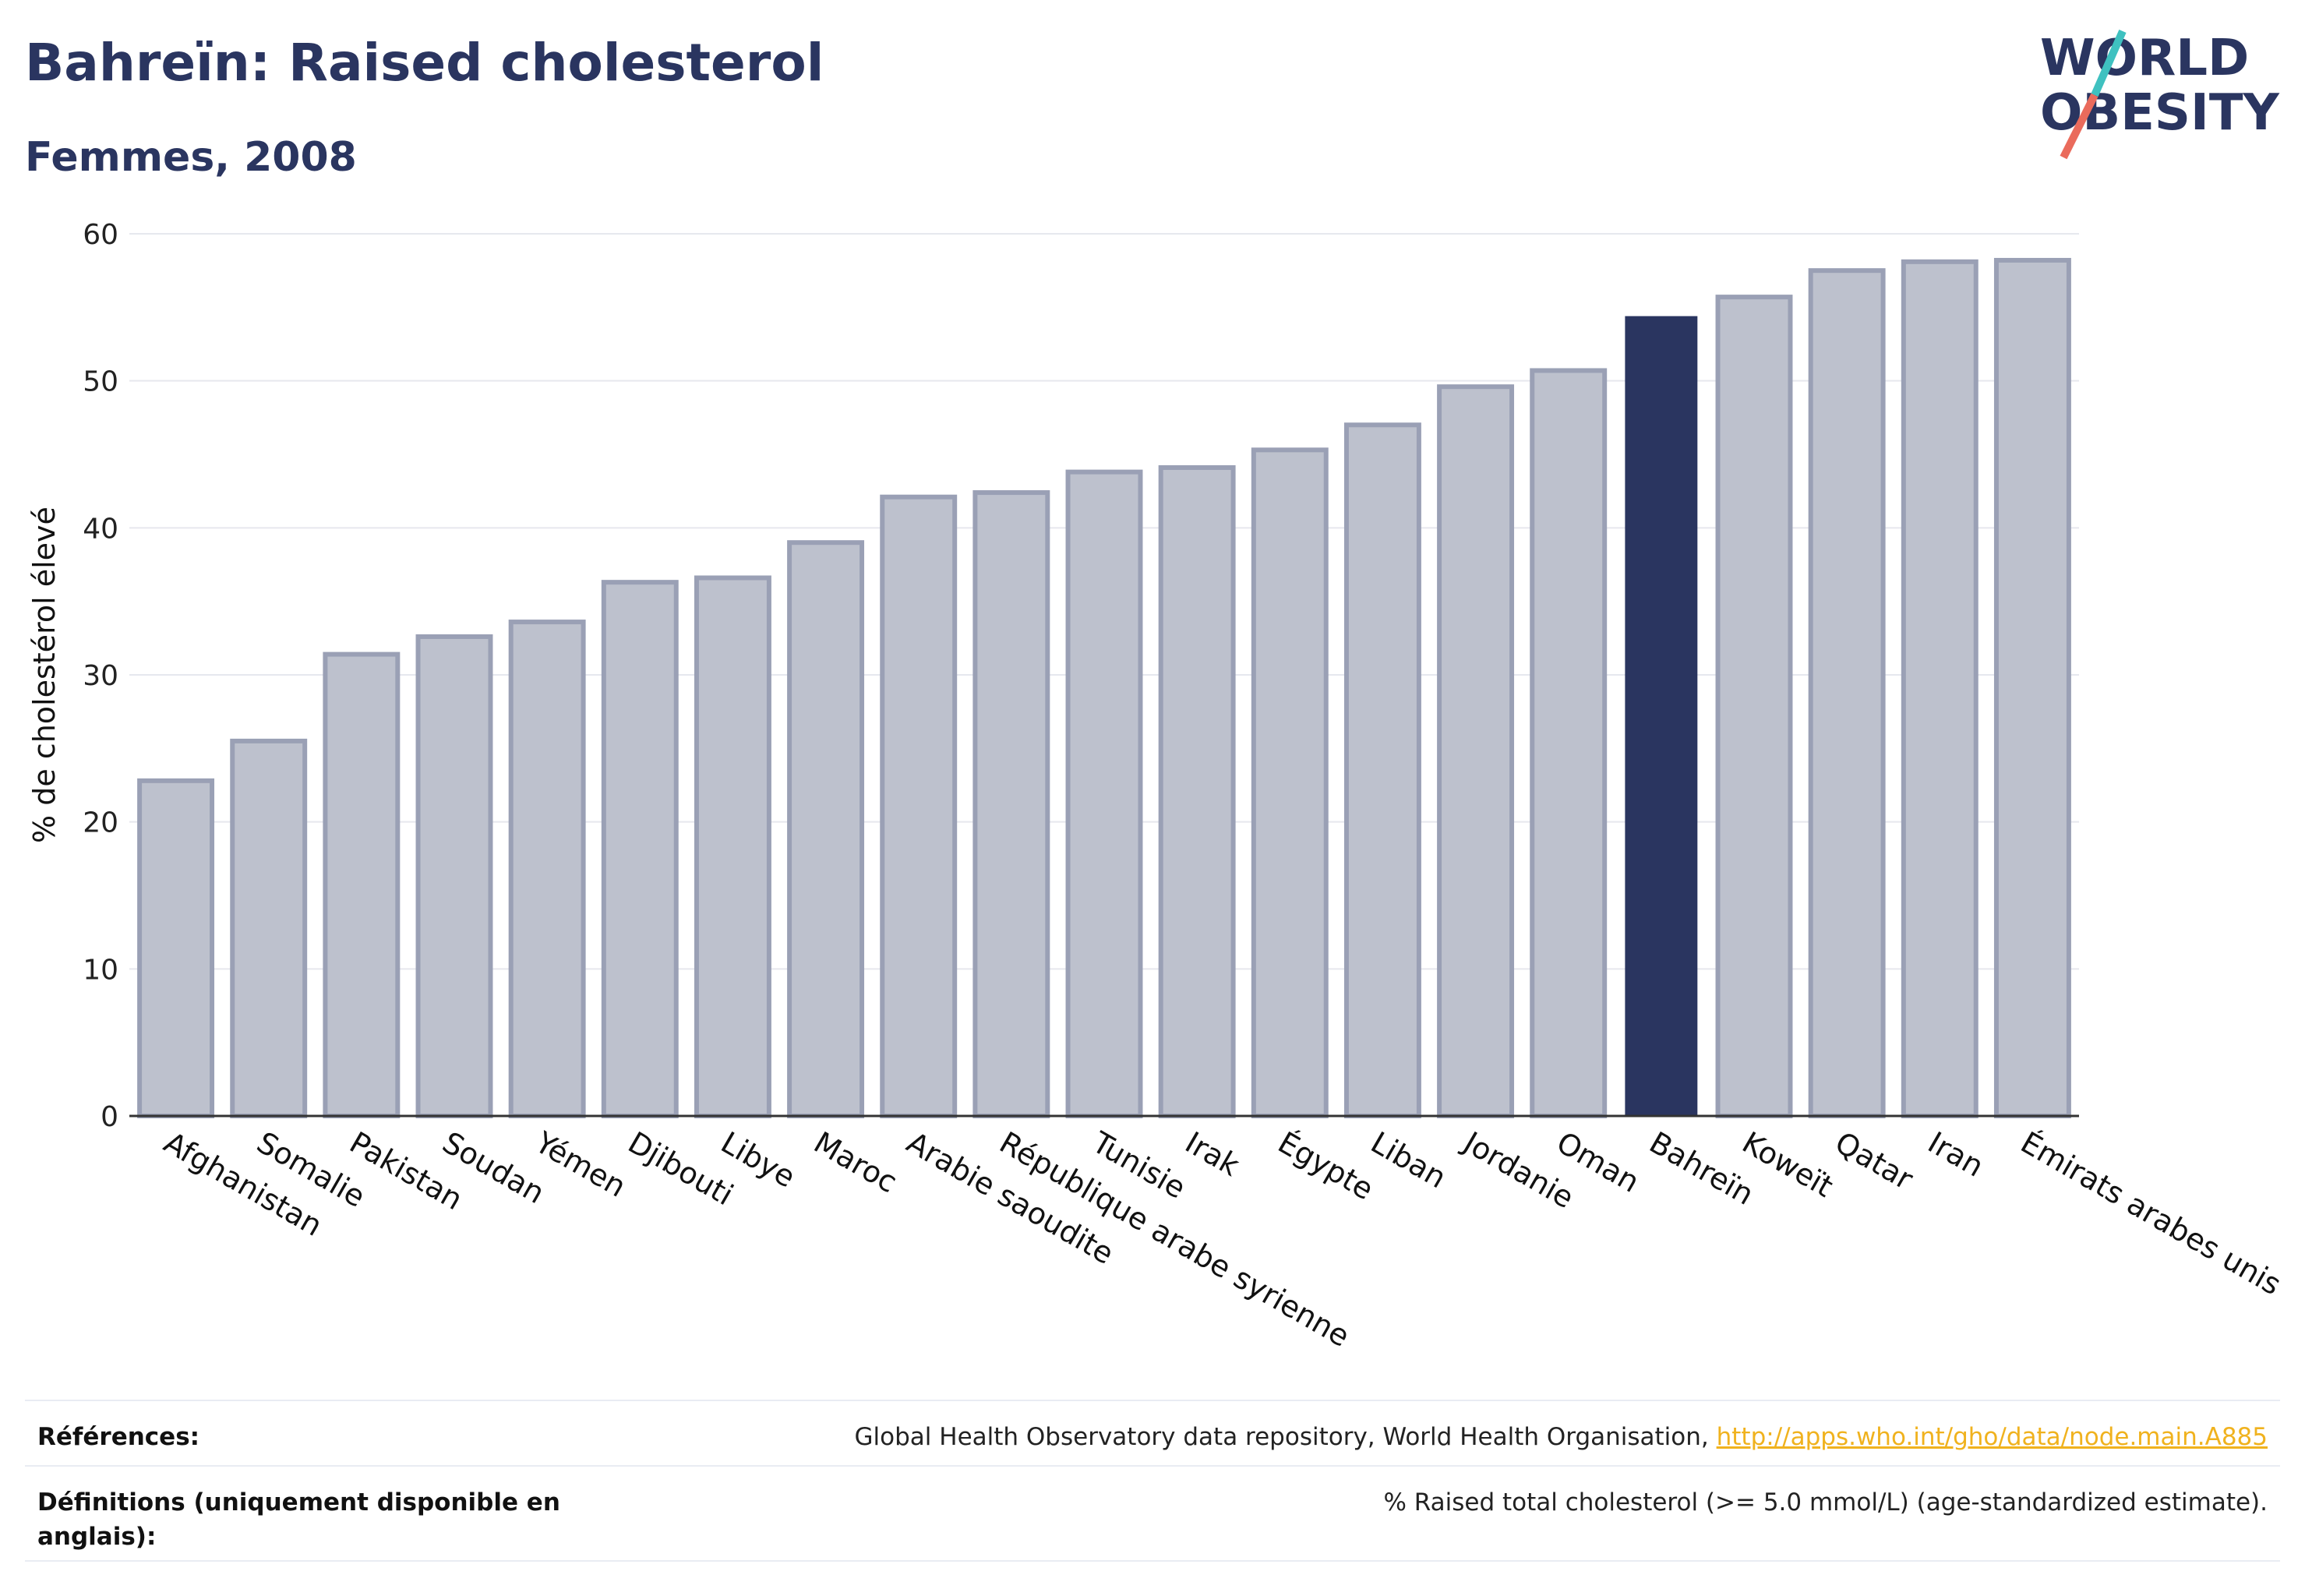 Image resolution: width=2305 pixels, height=1596 pixels. What do you see at coordinates (1011, 804) in the screenshot?
I see `bar-r-publique-arabe-syrienne` at bounding box center [1011, 804].